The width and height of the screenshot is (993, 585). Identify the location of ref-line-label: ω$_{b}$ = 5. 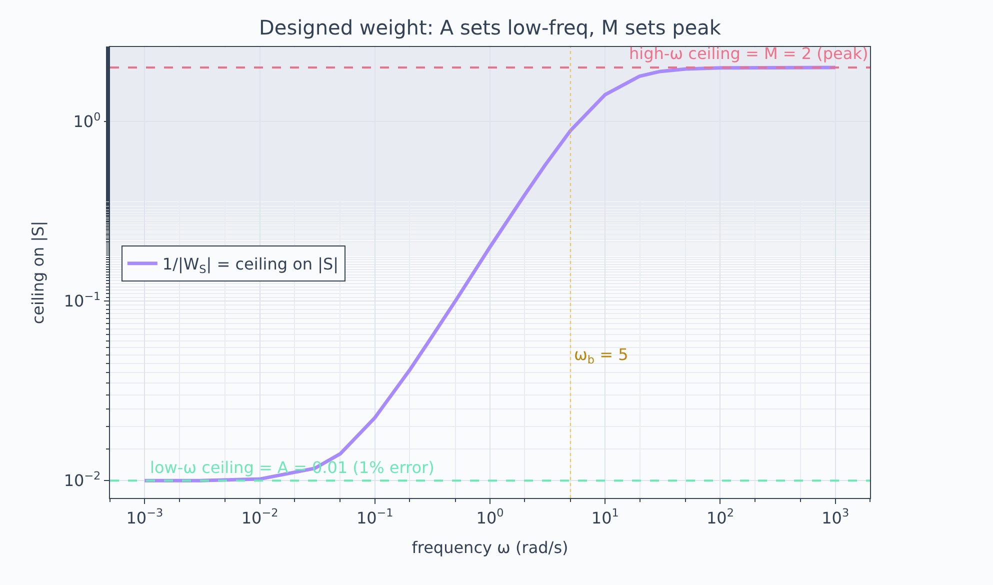
(601, 355).